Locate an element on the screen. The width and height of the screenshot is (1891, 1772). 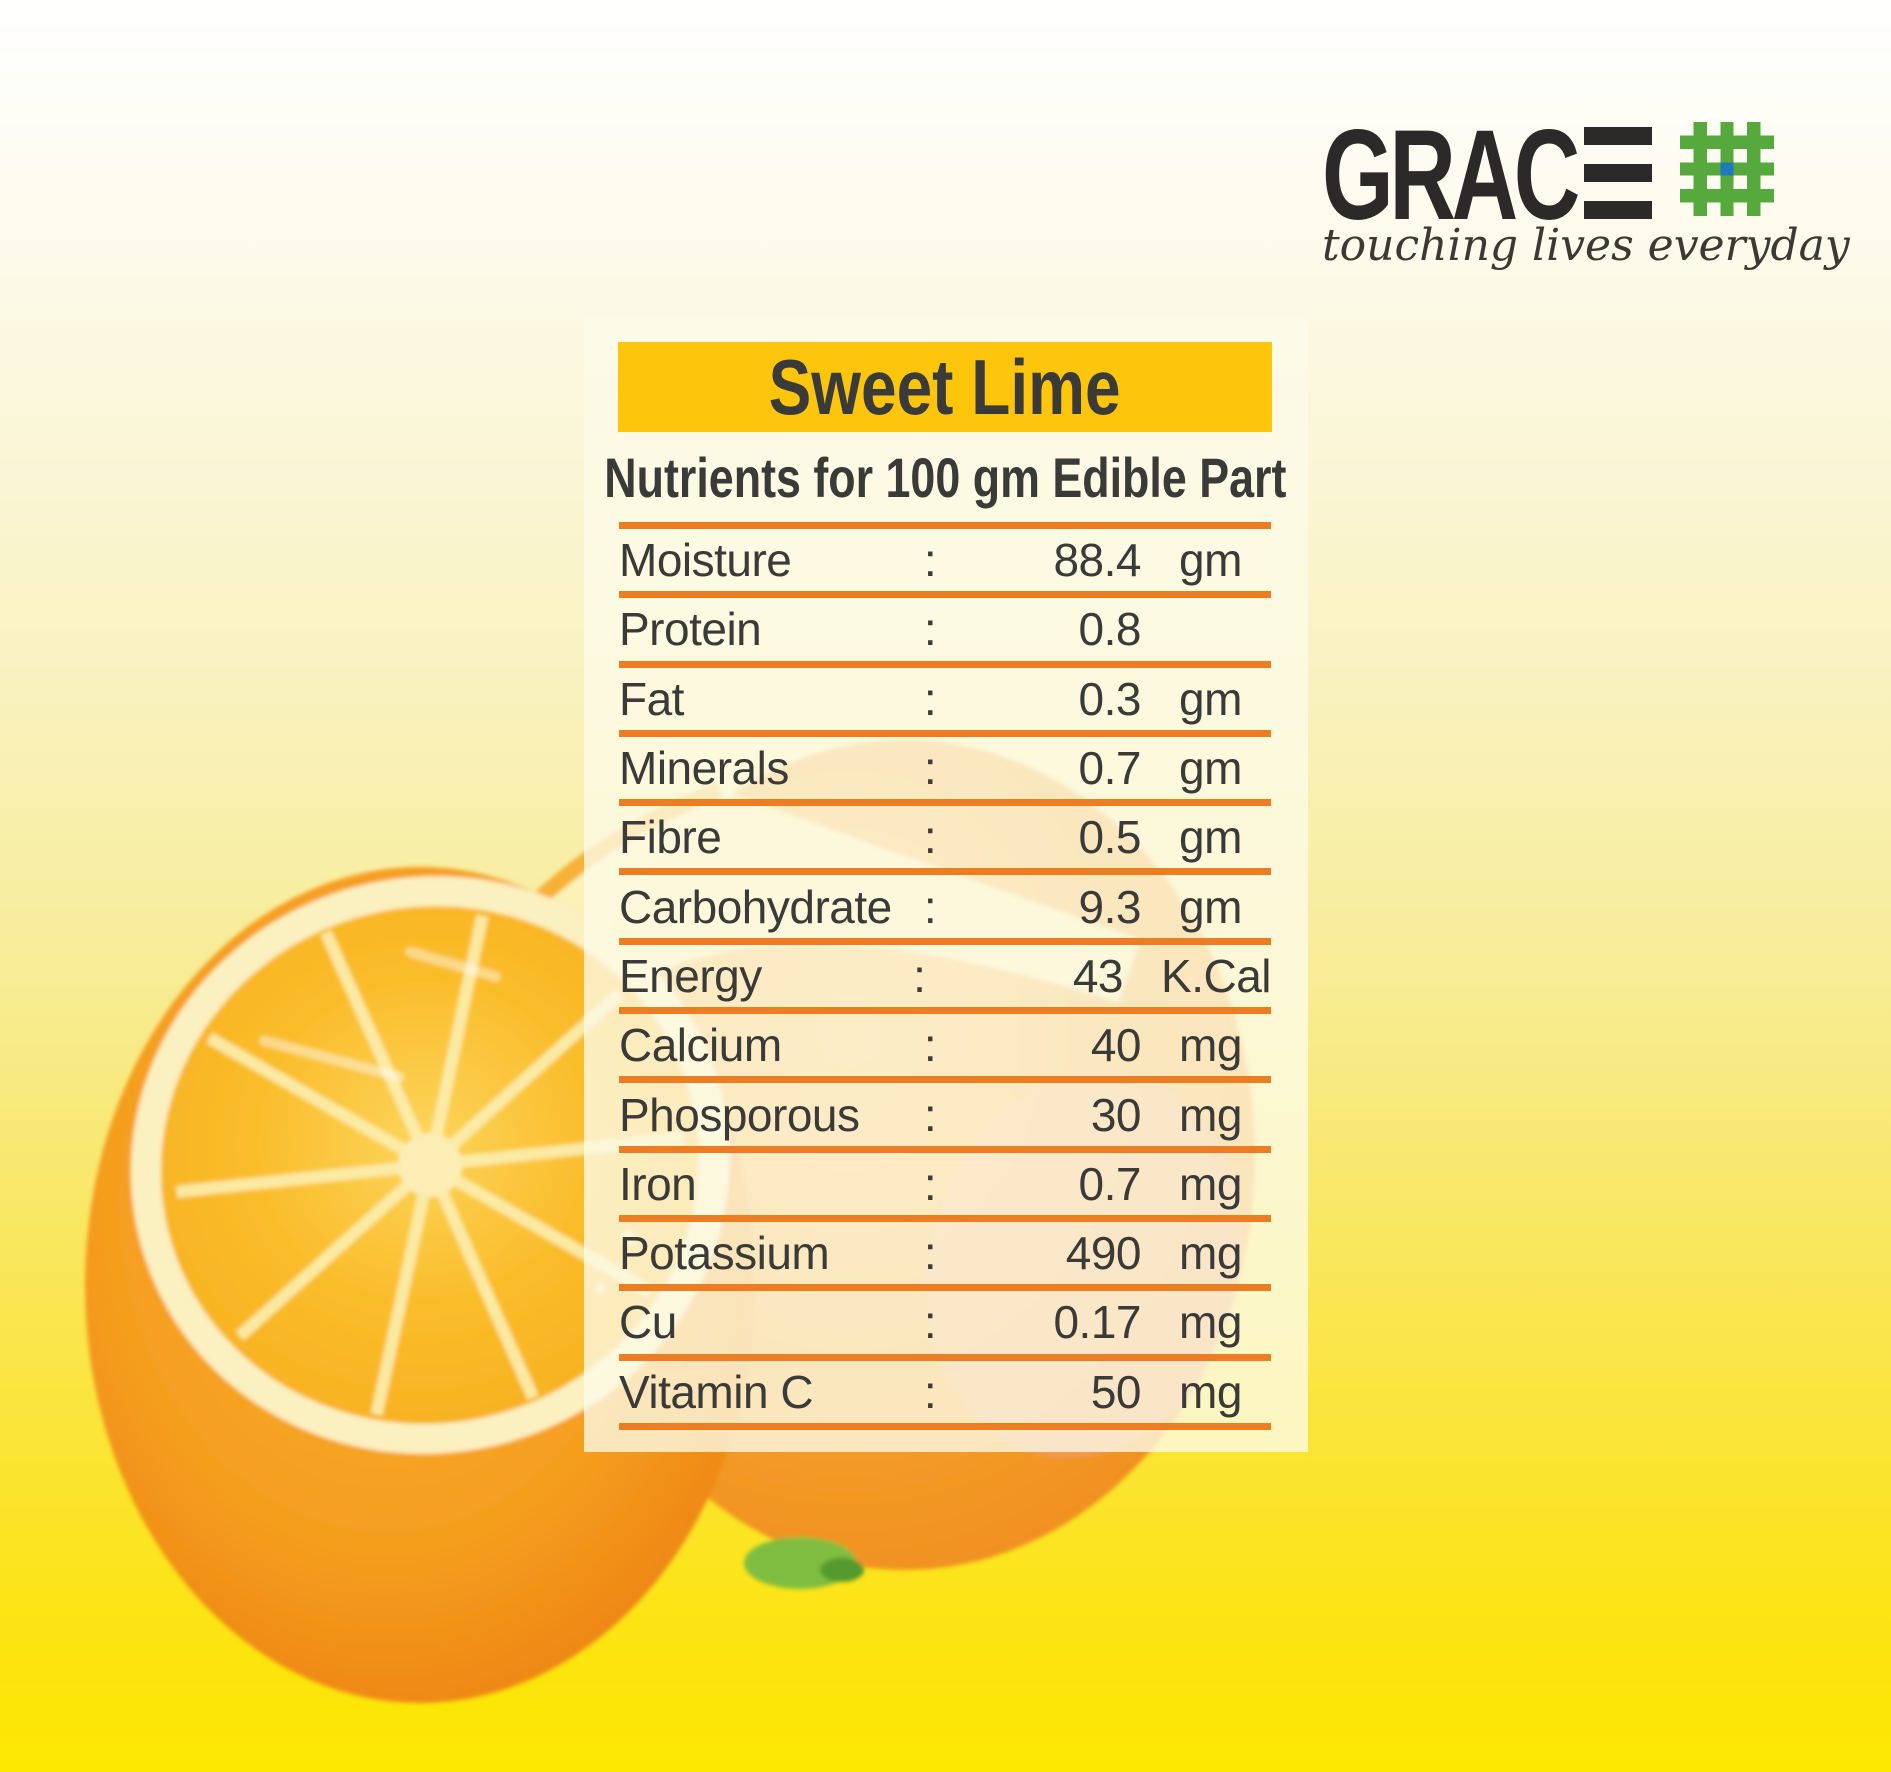
nutrient-value: 0.17 is located at coordinates (1097, 1322).